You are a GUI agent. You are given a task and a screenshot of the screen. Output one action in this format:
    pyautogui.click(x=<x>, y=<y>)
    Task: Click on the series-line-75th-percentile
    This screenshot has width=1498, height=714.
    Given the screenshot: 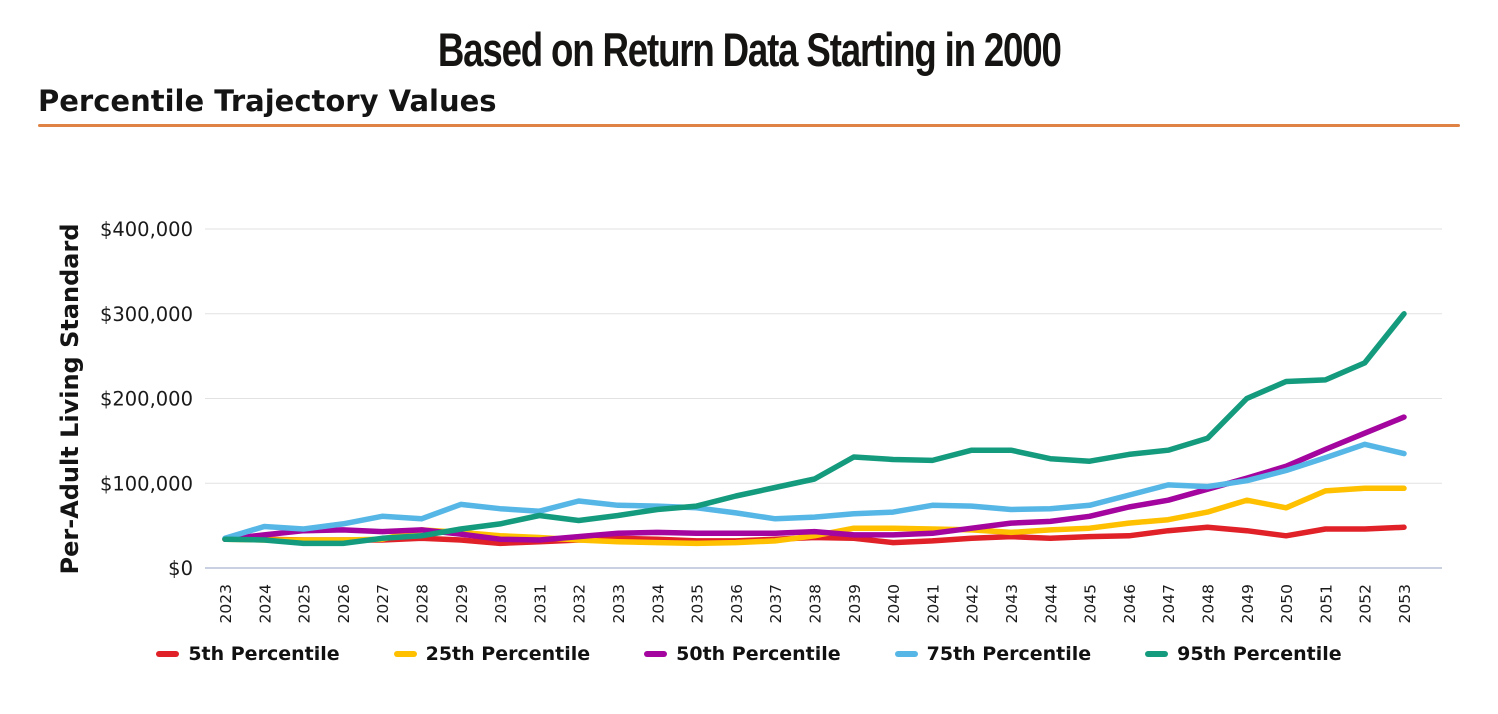 What is the action you would take?
    pyautogui.click(x=814, y=491)
    